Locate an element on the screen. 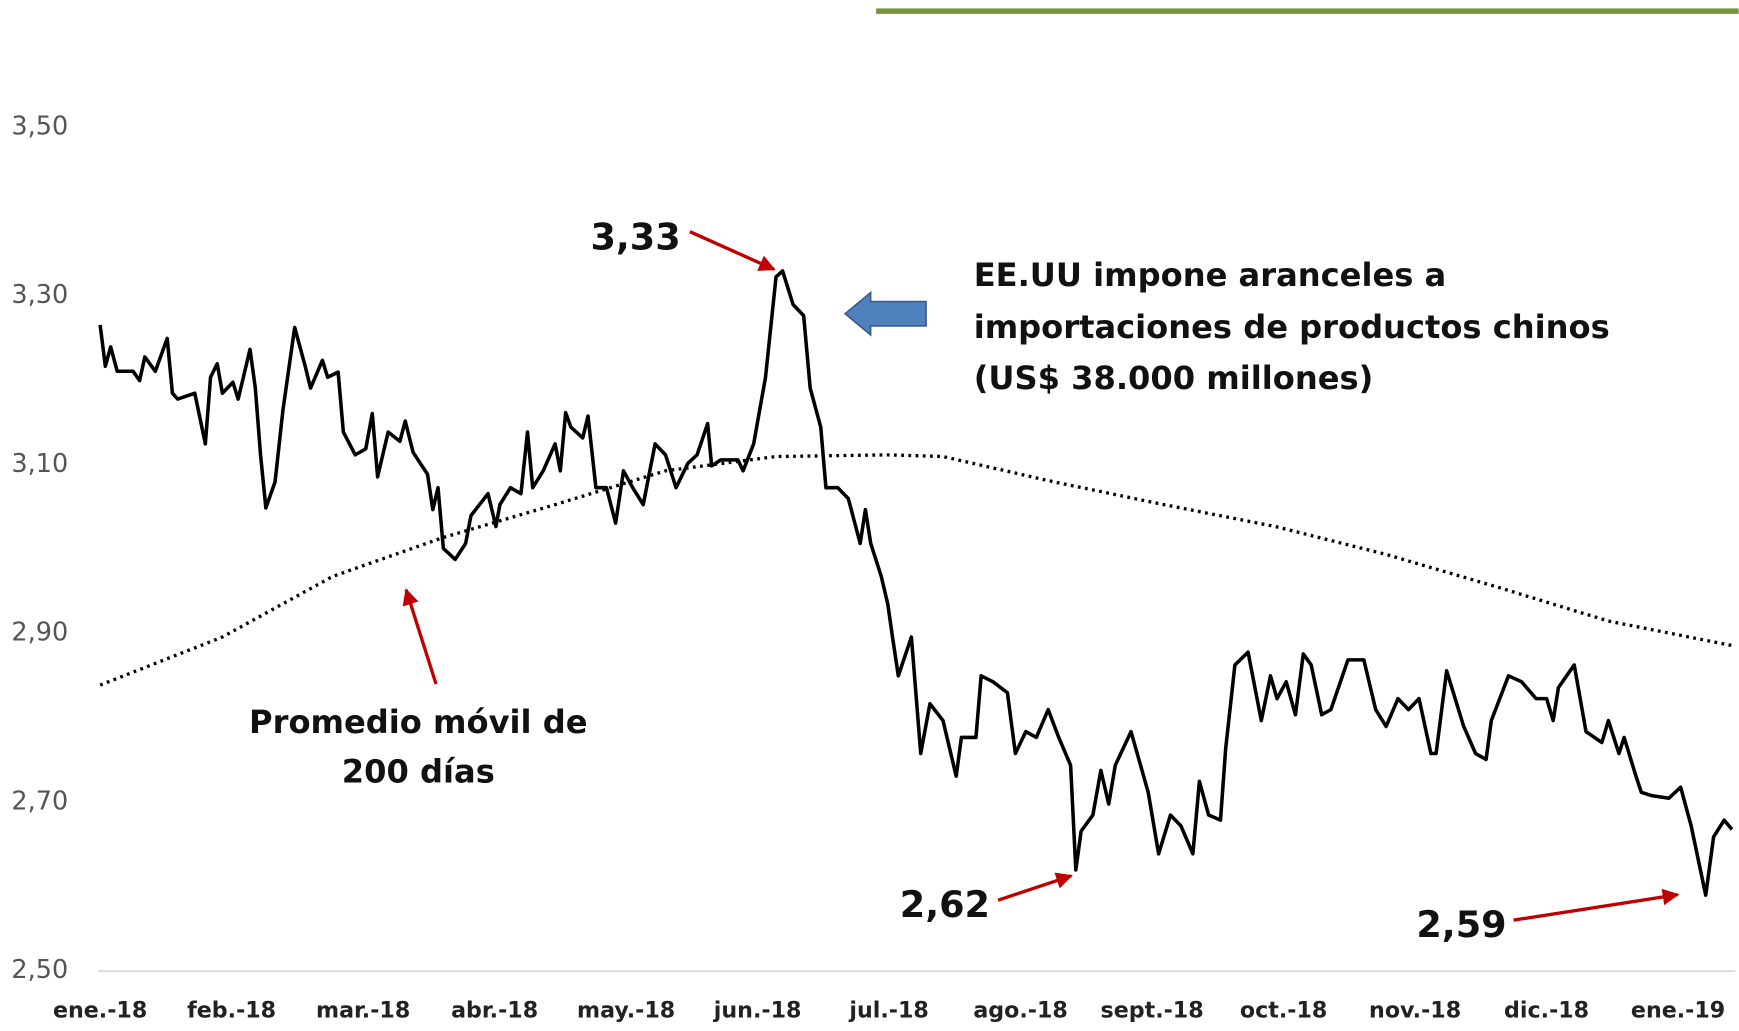 The width and height of the screenshot is (1739, 1031). note-line: importaciones de productos chinos is located at coordinates (1292, 327).